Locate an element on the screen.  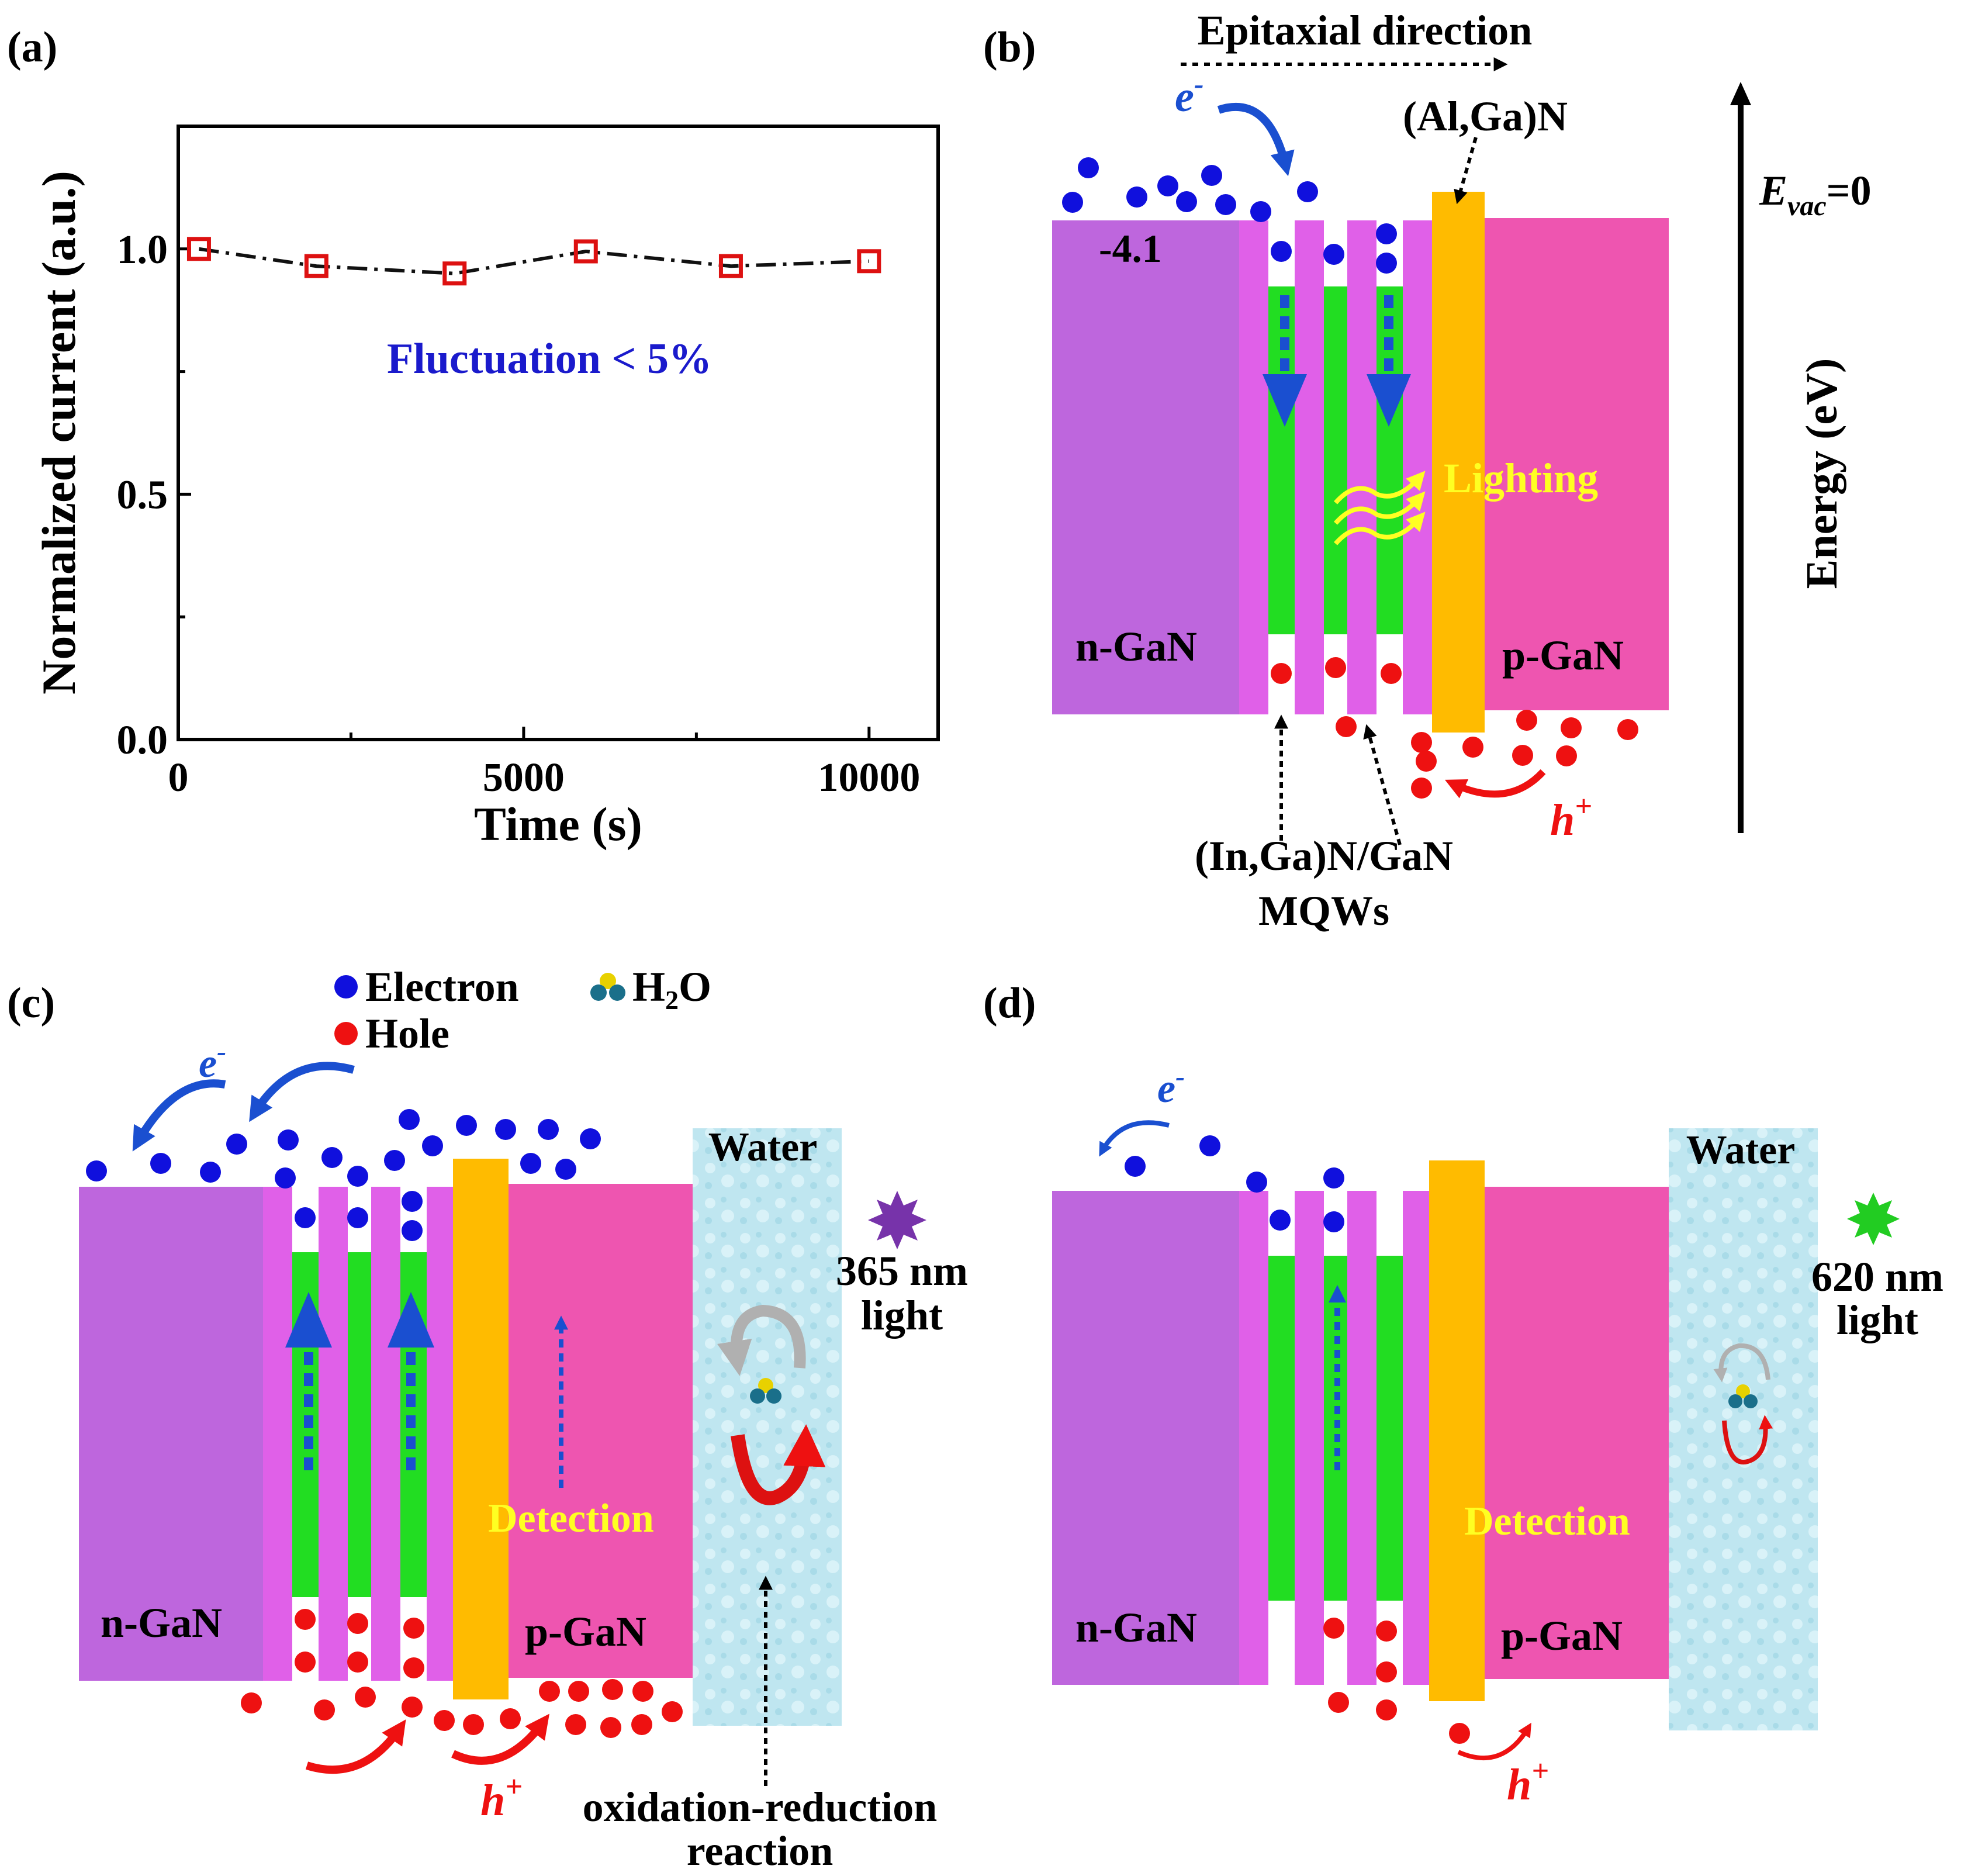
red-light-star-icon is located at coordinates (1874, 1219).